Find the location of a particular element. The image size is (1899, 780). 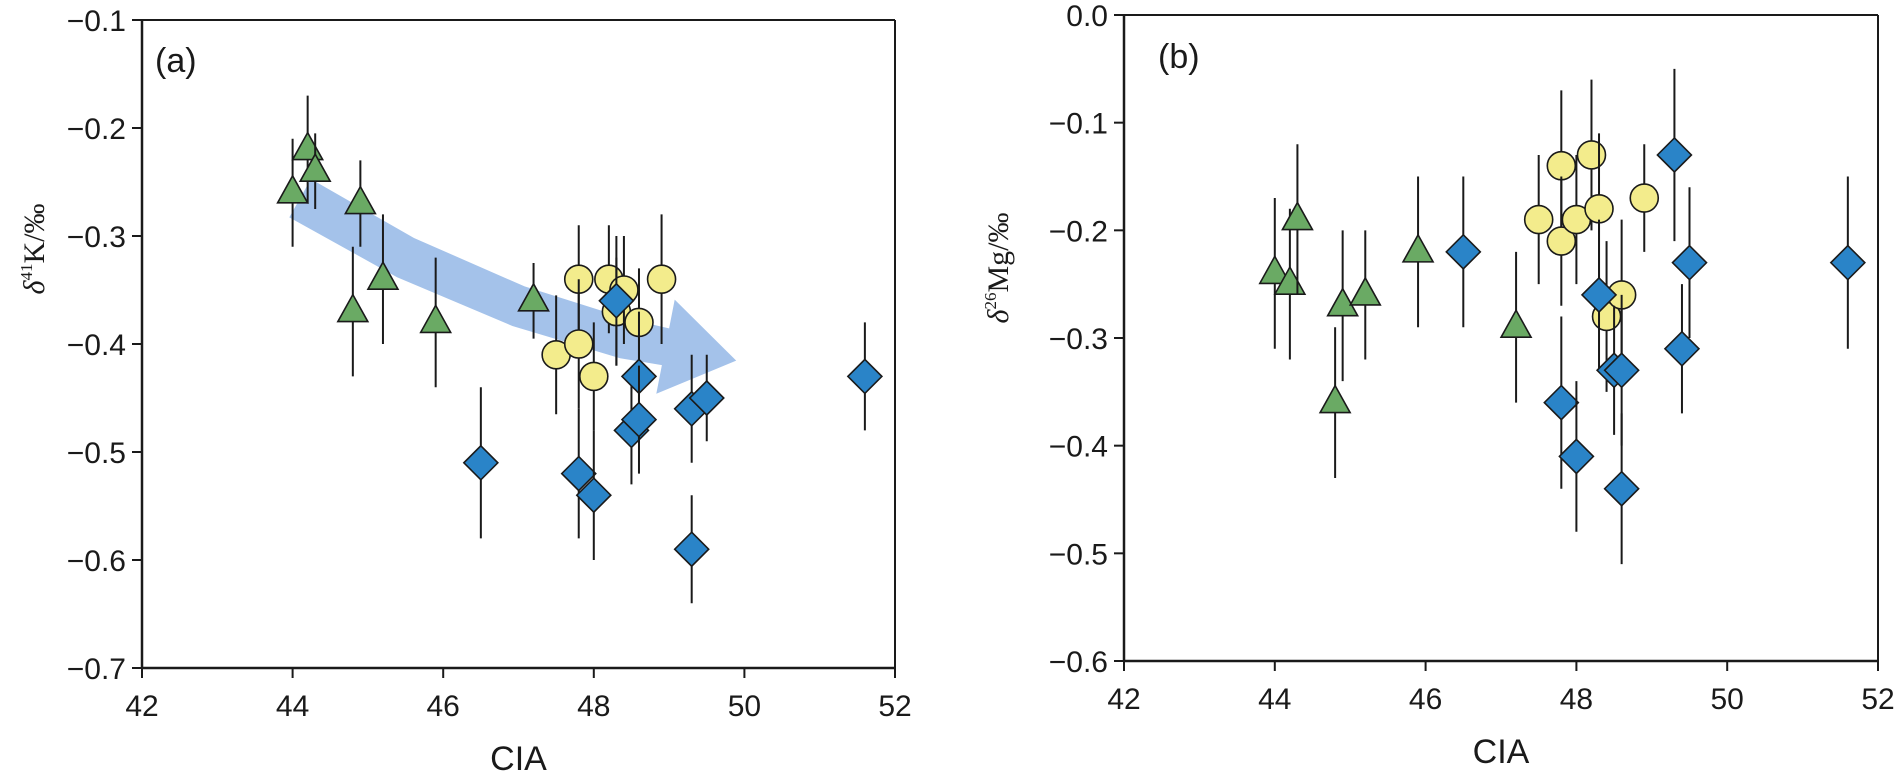

y-tick-label: 0.0 is located at coordinates (1087, 16).